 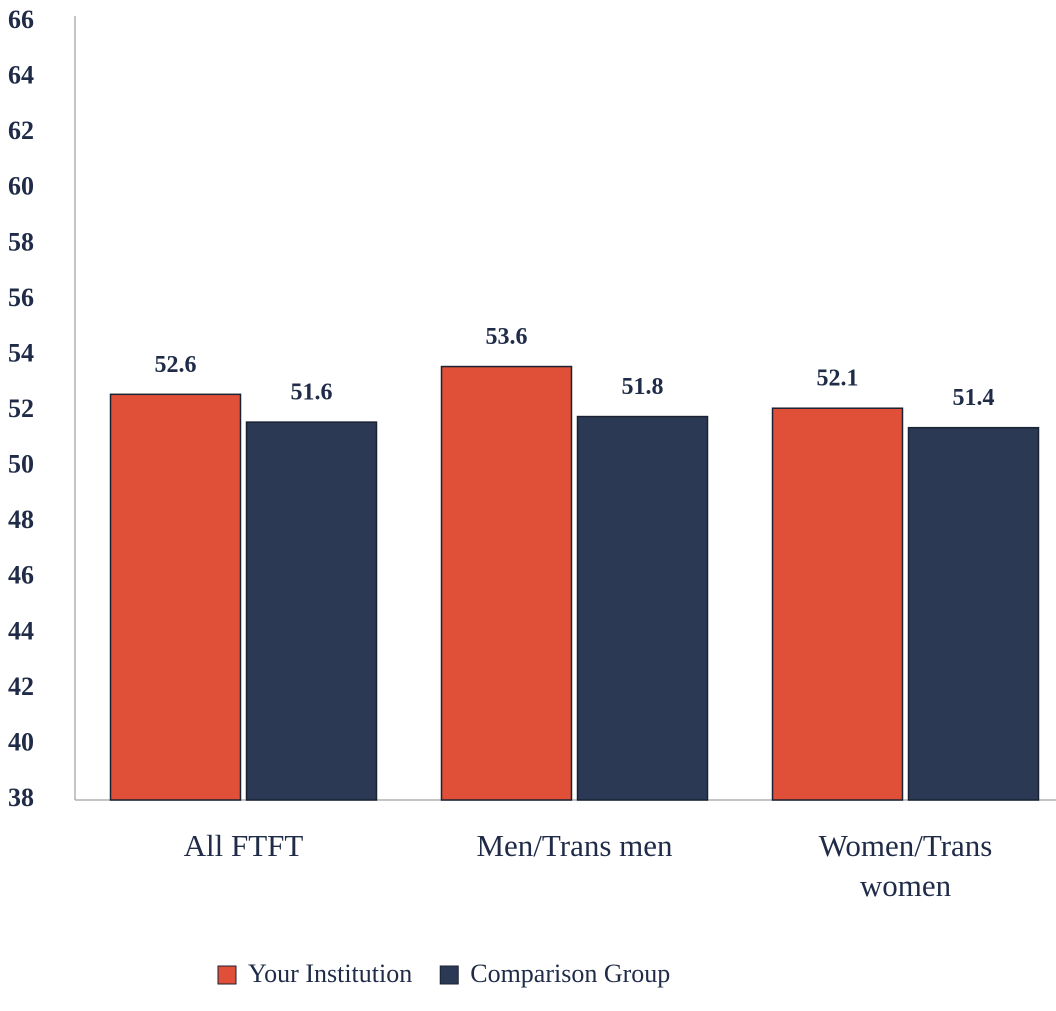 What do you see at coordinates (21, 686) in the screenshot?
I see `y-tick-label: 42` at bounding box center [21, 686].